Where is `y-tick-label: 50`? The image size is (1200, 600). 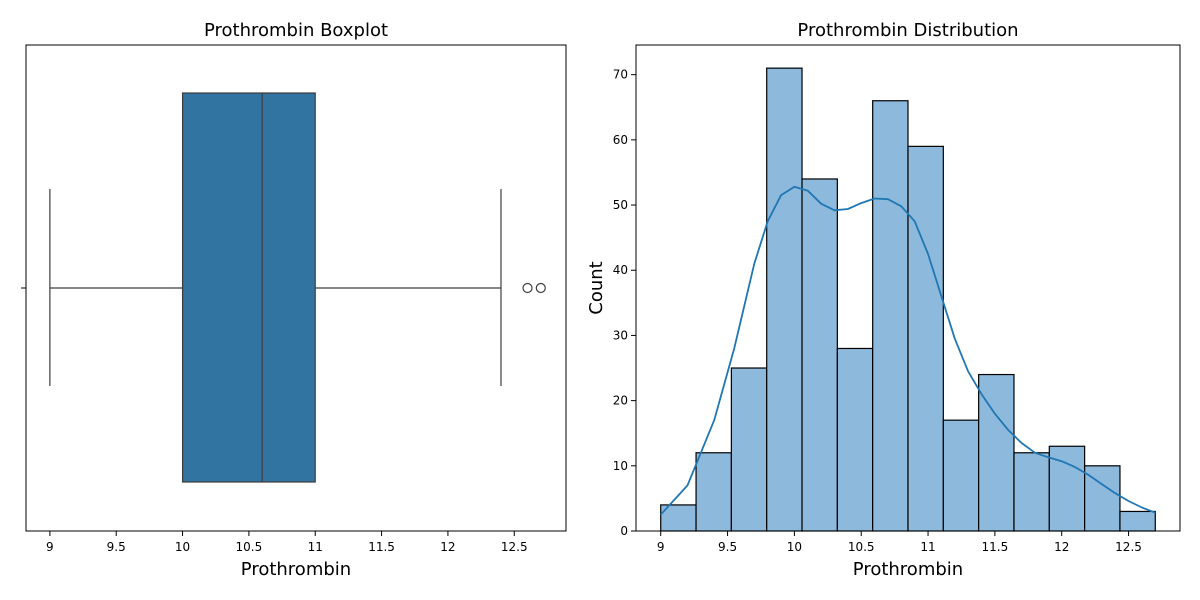
y-tick-label: 50 is located at coordinates (620, 205).